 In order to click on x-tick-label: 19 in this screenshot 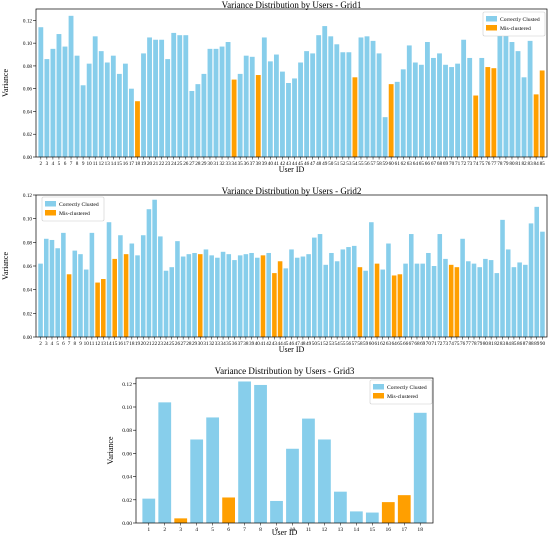, I will do `click(138, 344)`.